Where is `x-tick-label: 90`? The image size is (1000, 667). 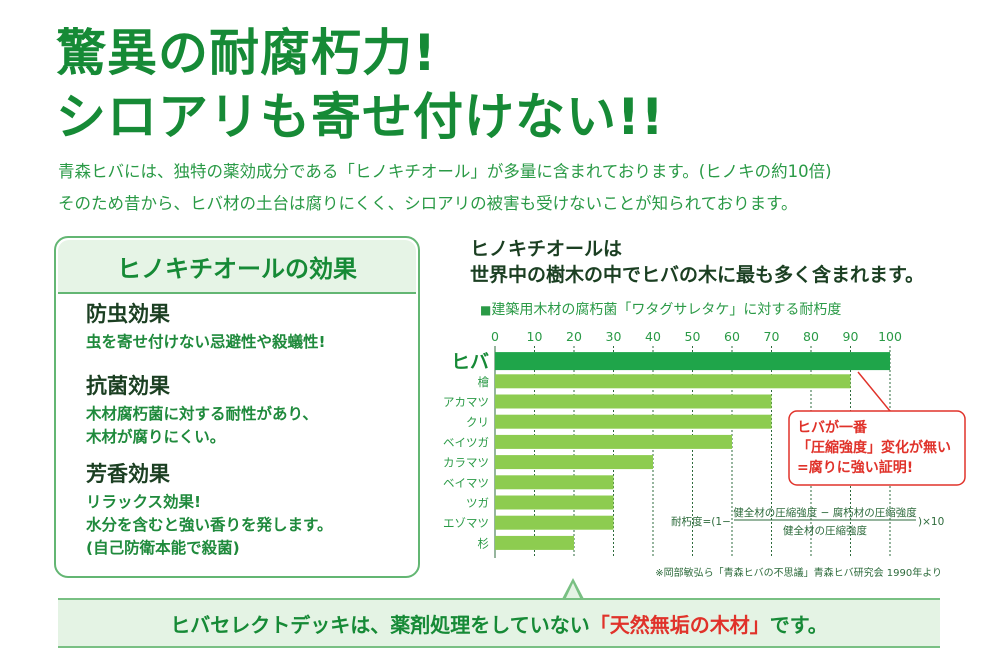 x-tick-label: 90 is located at coordinates (851, 336).